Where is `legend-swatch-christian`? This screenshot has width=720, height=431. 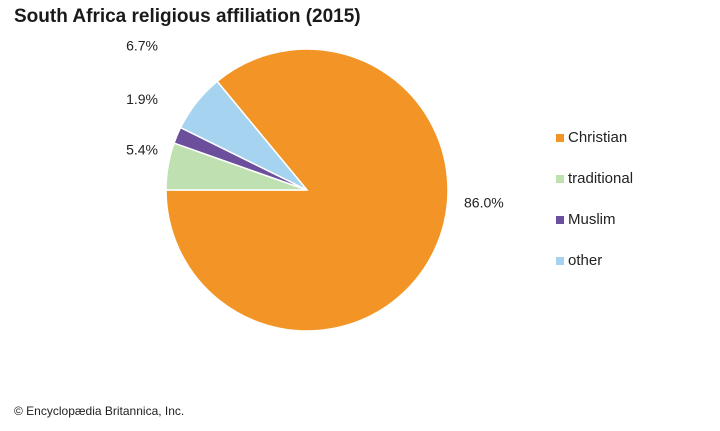
legend-swatch-christian is located at coordinates (560, 138).